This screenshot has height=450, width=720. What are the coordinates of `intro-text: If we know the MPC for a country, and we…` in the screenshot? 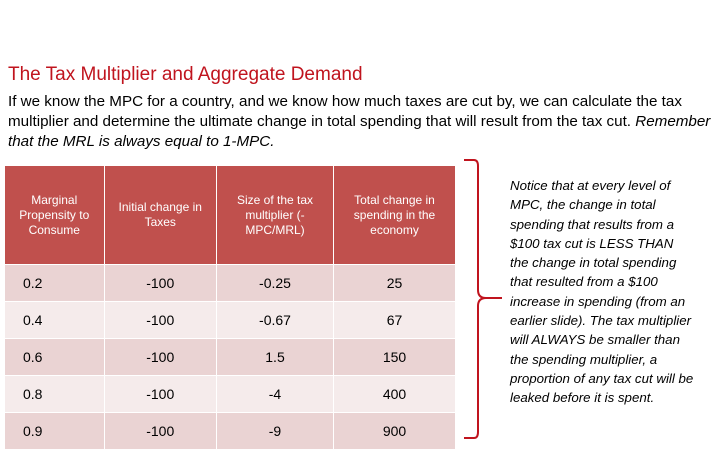 It's located at (345, 111).